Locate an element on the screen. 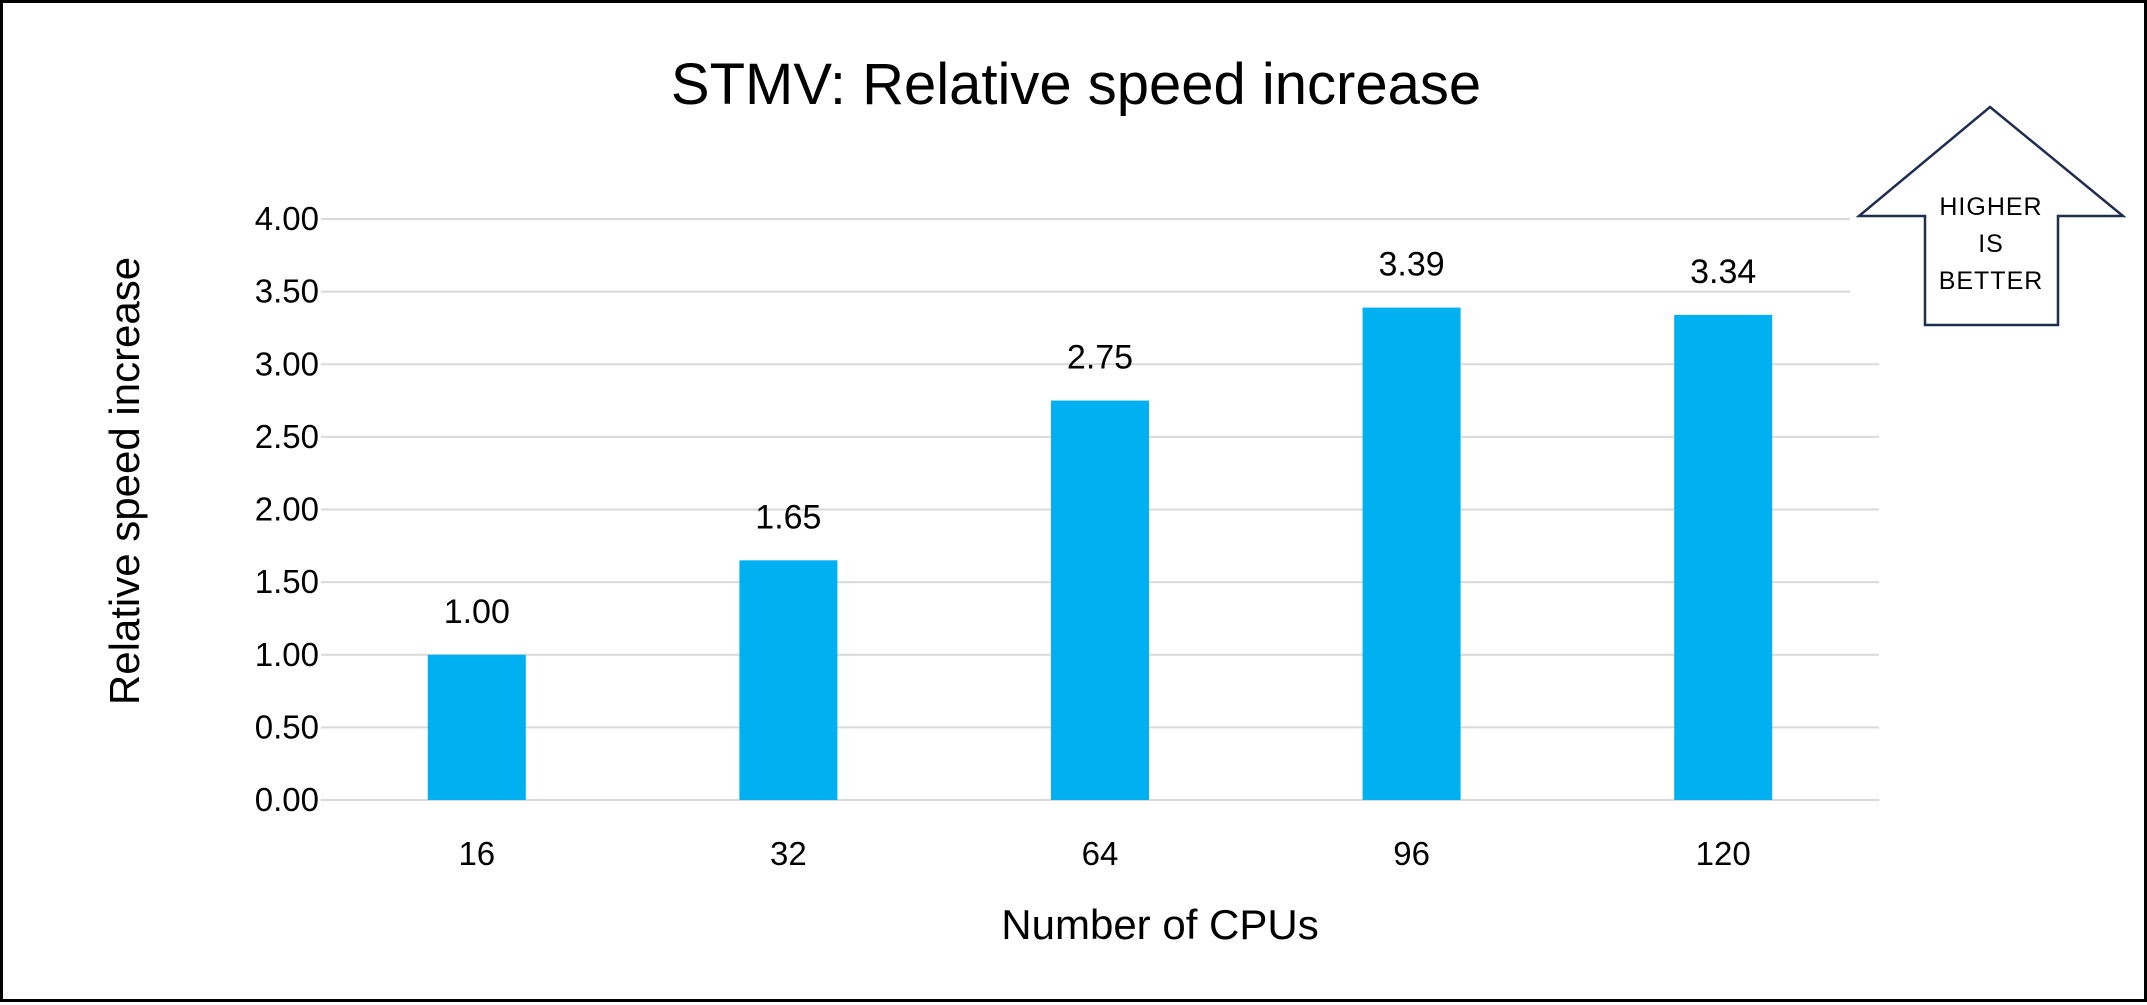  data-label: 1.65 is located at coordinates (788, 517).